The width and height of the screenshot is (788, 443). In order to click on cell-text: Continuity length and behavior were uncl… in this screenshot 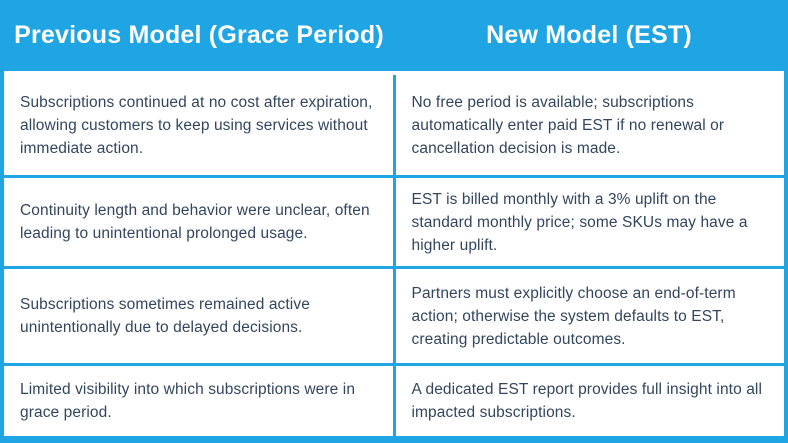, I will do `click(195, 222)`.